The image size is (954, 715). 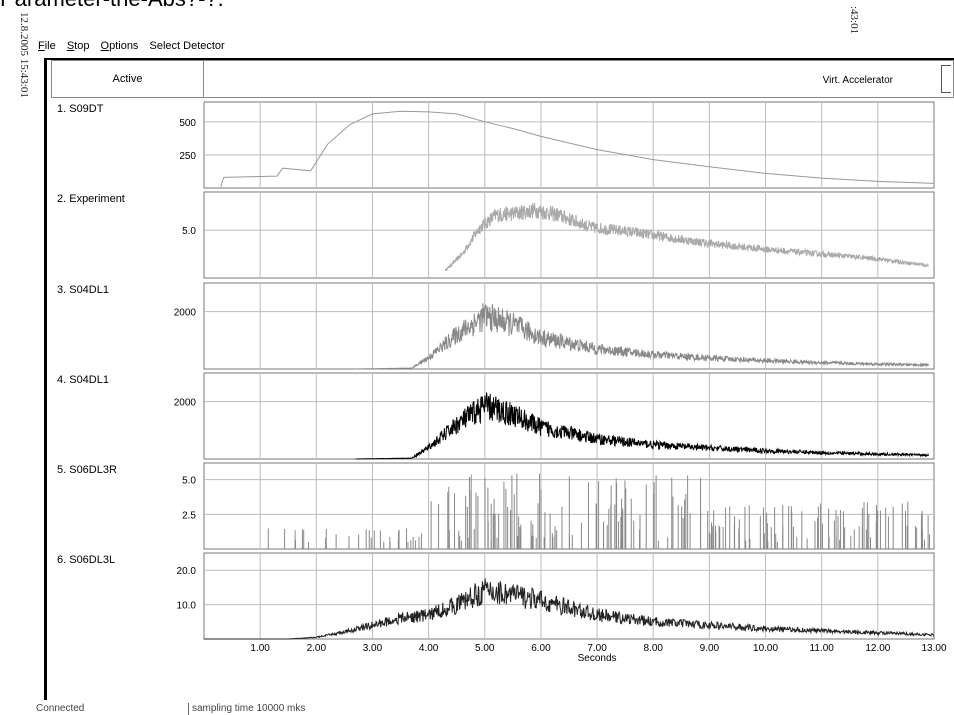 What do you see at coordinates (188, 709) in the screenshot?
I see `status-separator` at bounding box center [188, 709].